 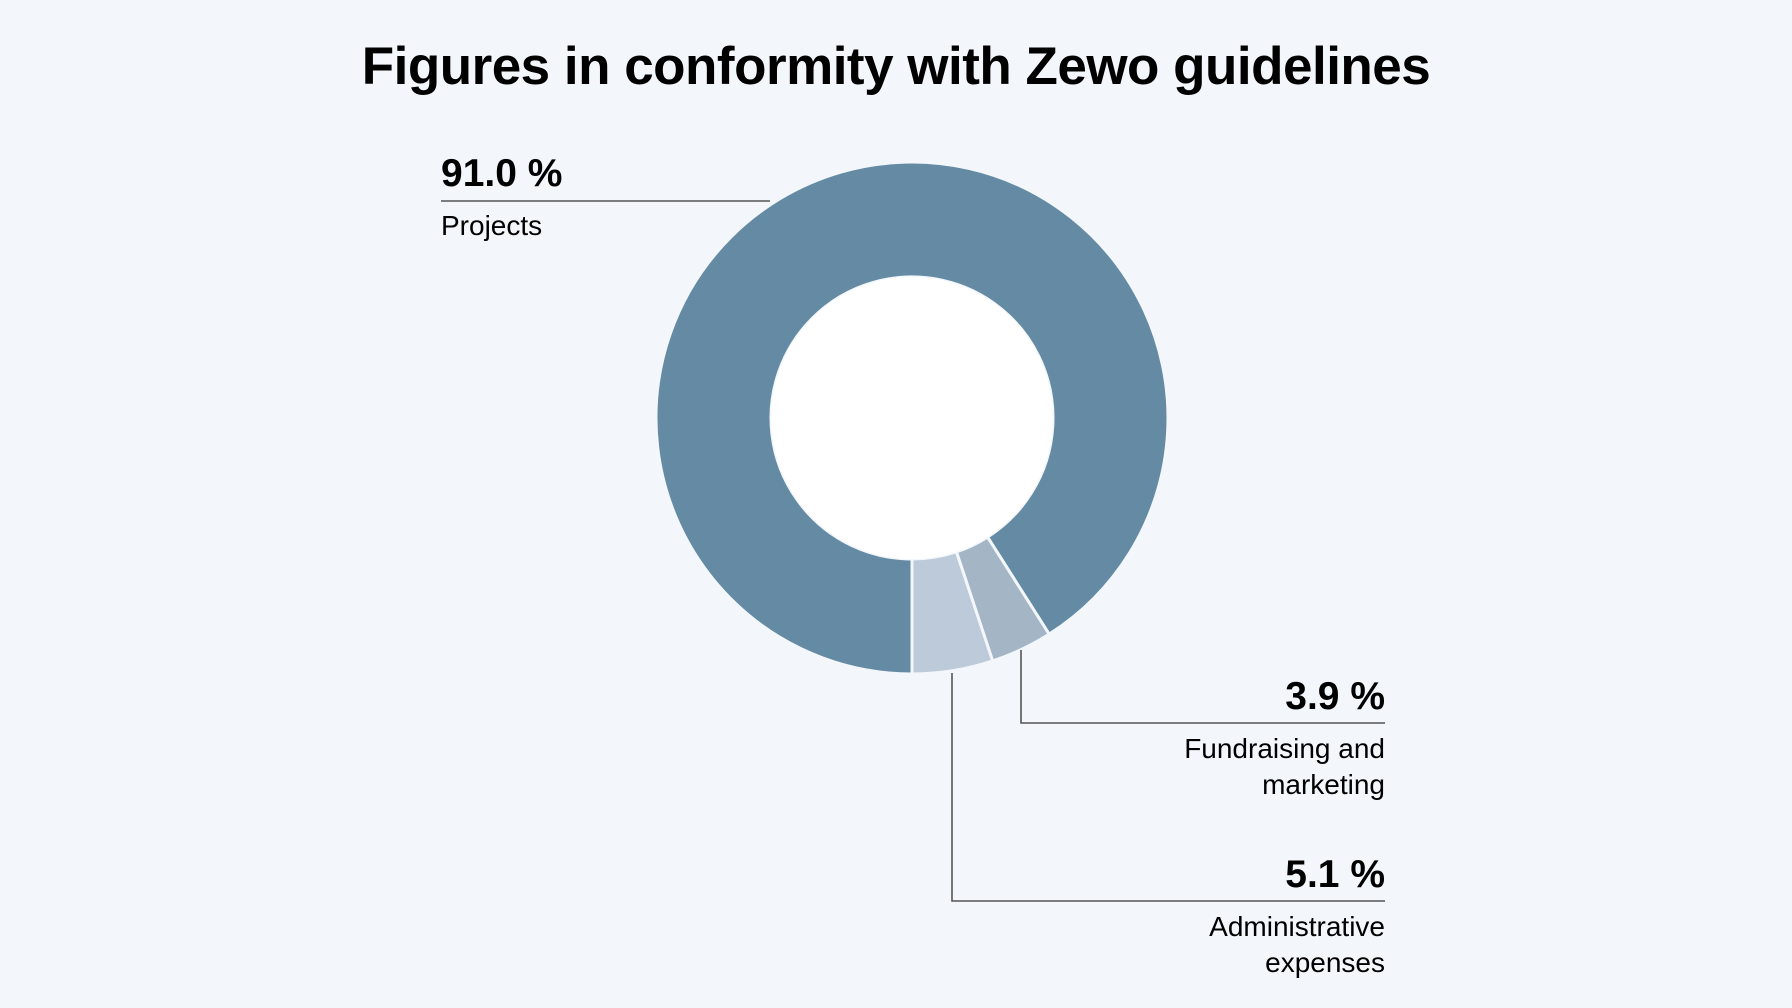 What do you see at coordinates (952, 612) in the screenshot?
I see `slice-administrative` at bounding box center [952, 612].